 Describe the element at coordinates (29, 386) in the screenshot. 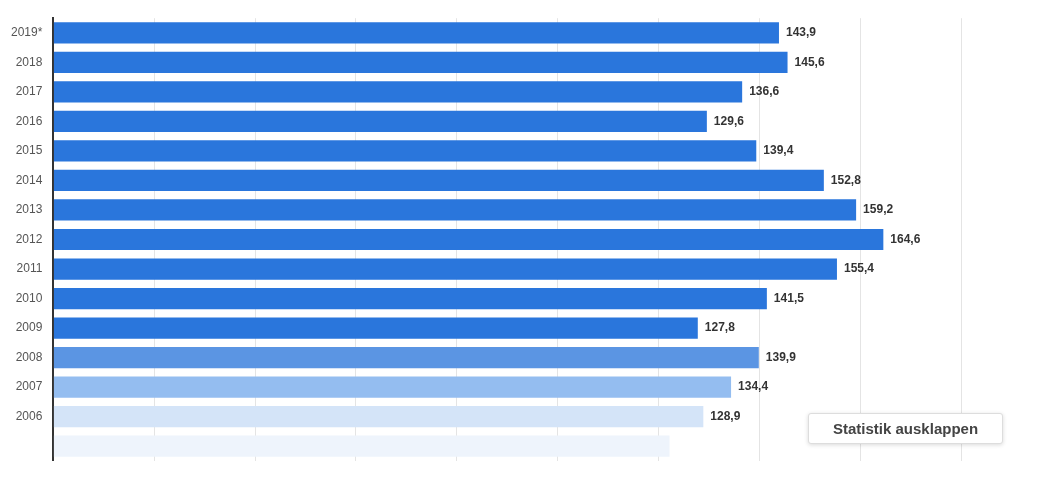

I see `y-tick-label: 2007` at that location.